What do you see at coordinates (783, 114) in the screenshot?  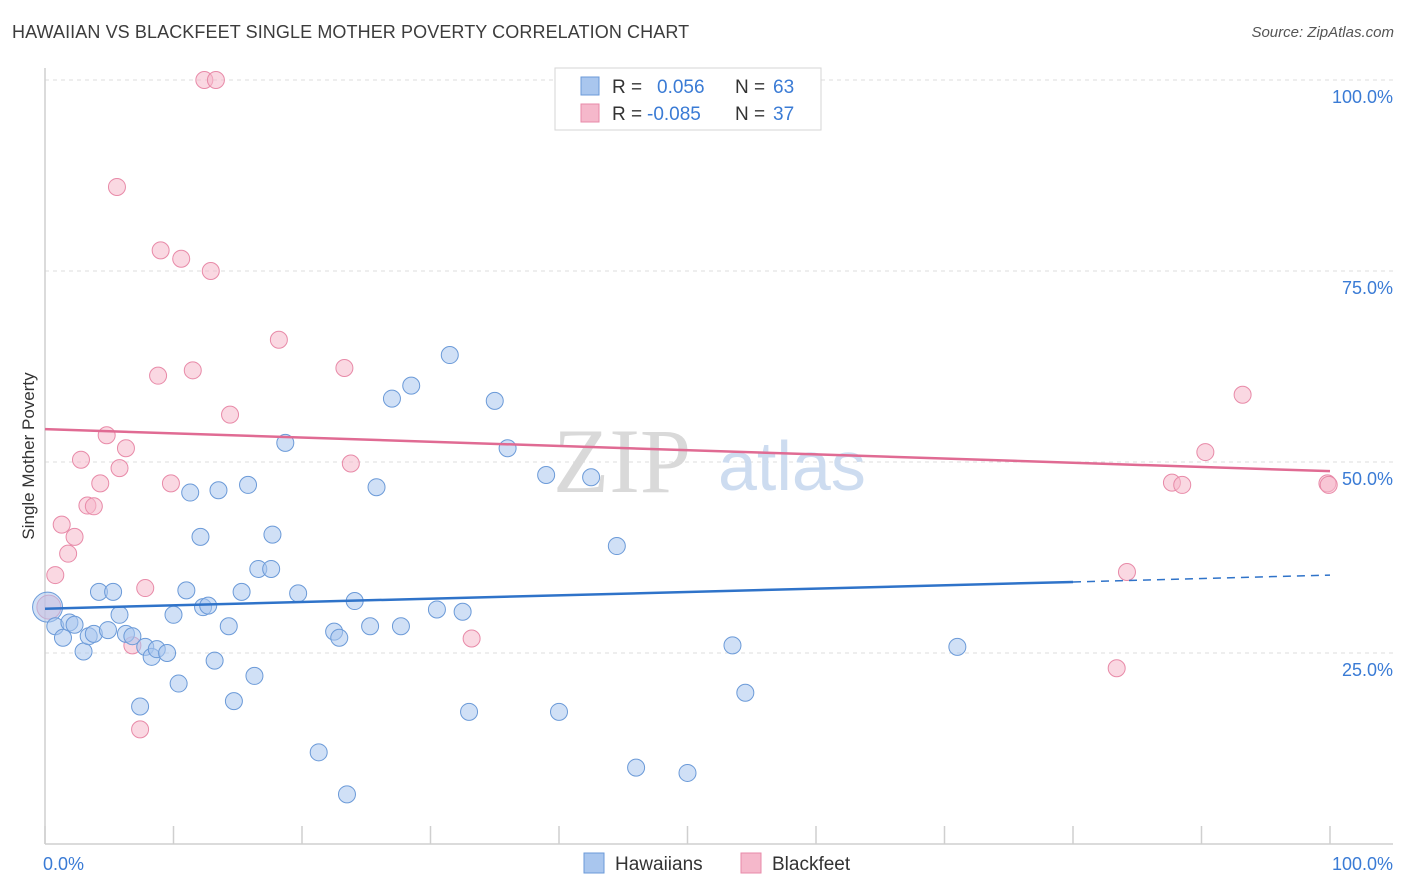 I see `legend-blackfeet-n-value: 37` at bounding box center [783, 114].